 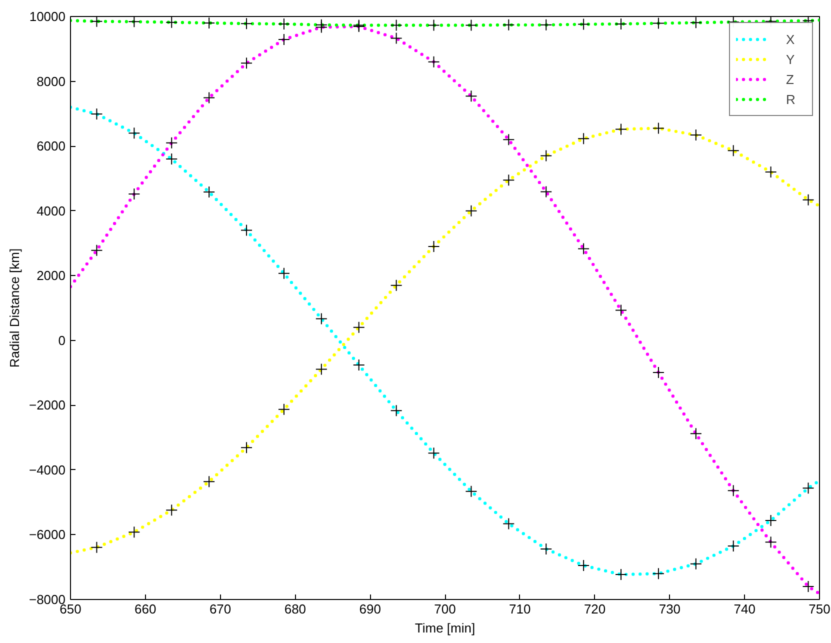 I want to click on y-tick-label: 10000, so click(x=47, y=16).